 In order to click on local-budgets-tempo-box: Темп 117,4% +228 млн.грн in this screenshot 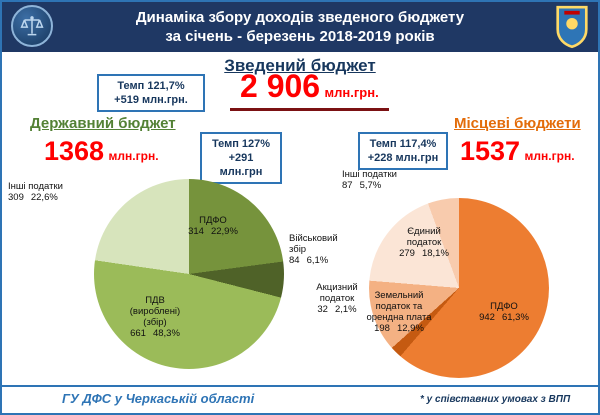, I will do `click(403, 151)`.